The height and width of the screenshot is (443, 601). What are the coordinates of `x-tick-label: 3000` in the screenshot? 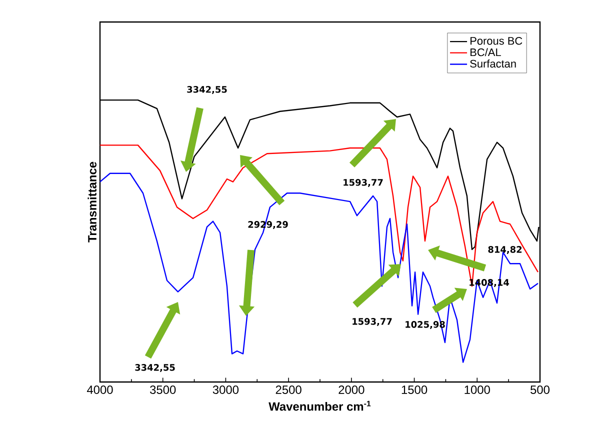 It's located at (225, 390).